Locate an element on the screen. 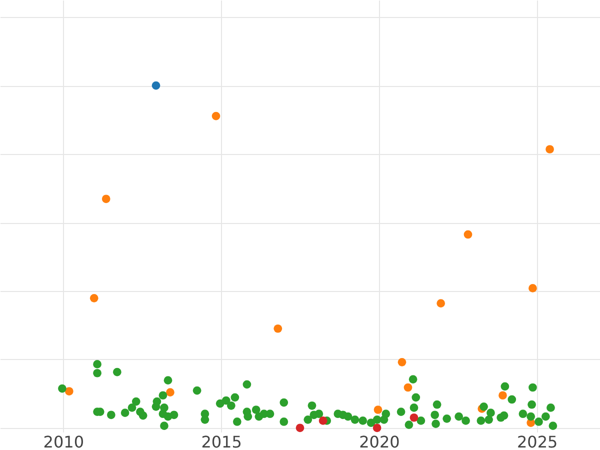 This screenshot has width=600, height=450. x-tick-label: 2015 is located at coordinates (221, 441).